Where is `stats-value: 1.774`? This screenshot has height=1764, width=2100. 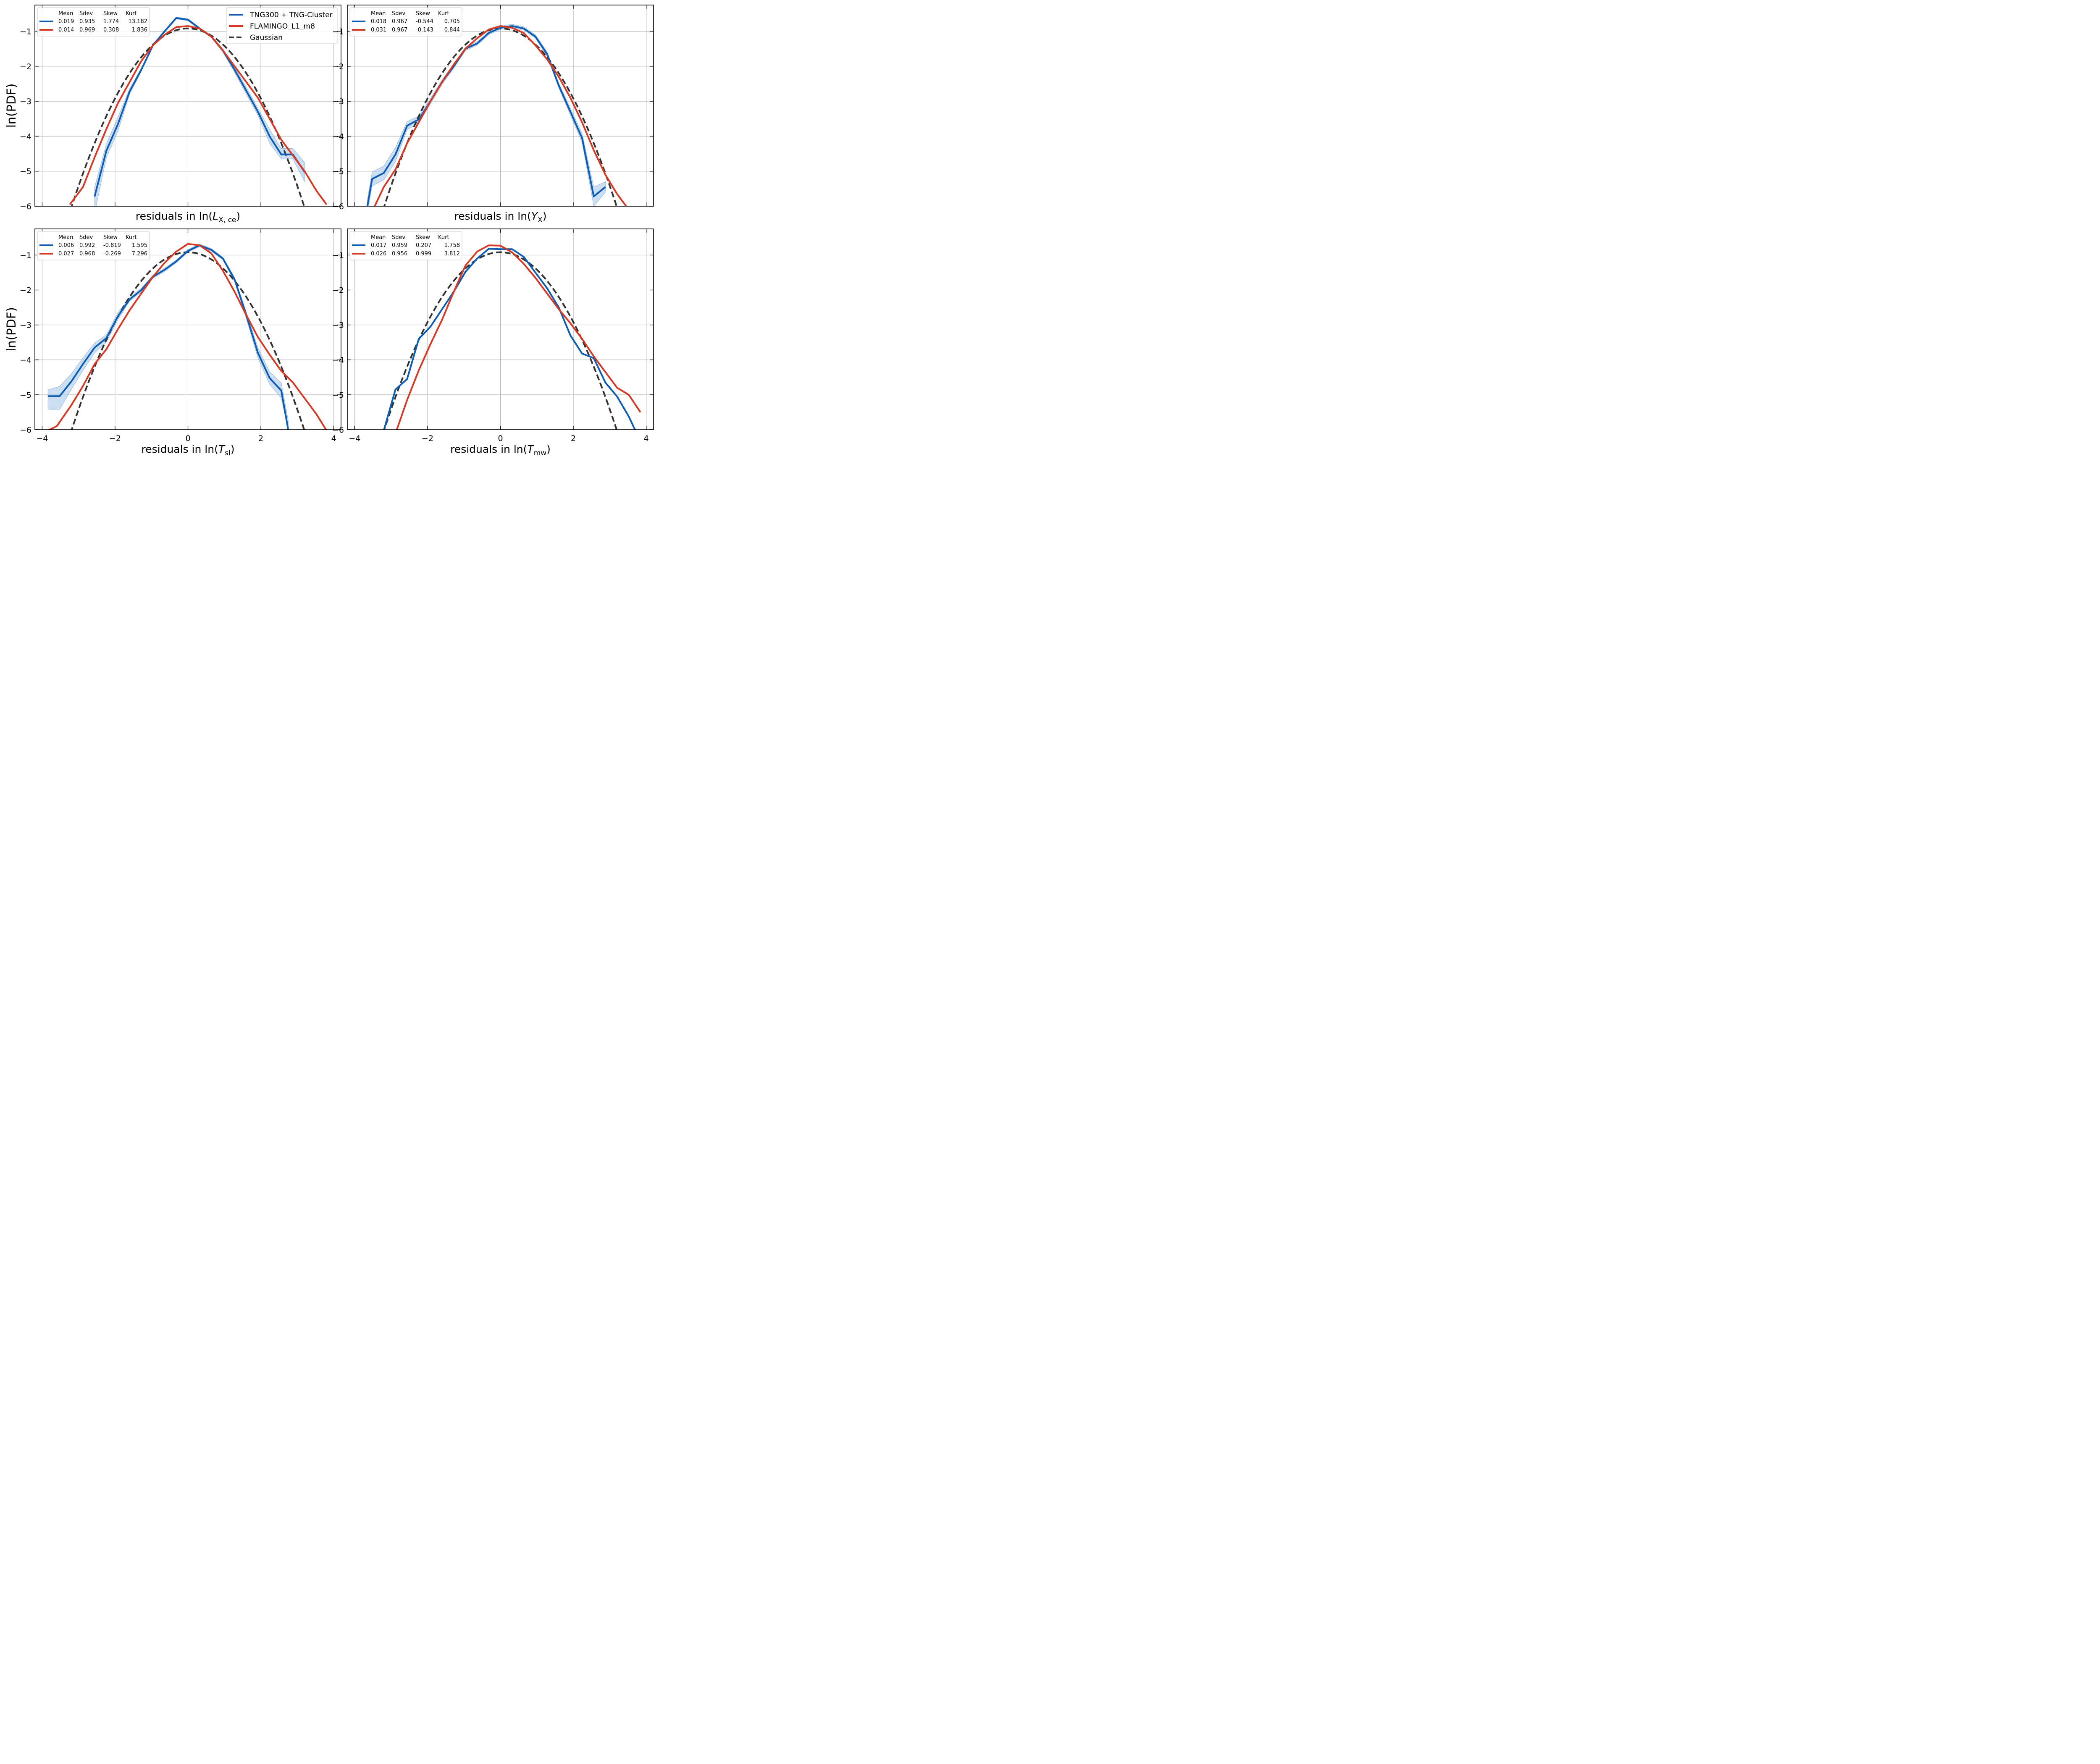
stats-value: 1.774 is located at coordinates (111, 21).